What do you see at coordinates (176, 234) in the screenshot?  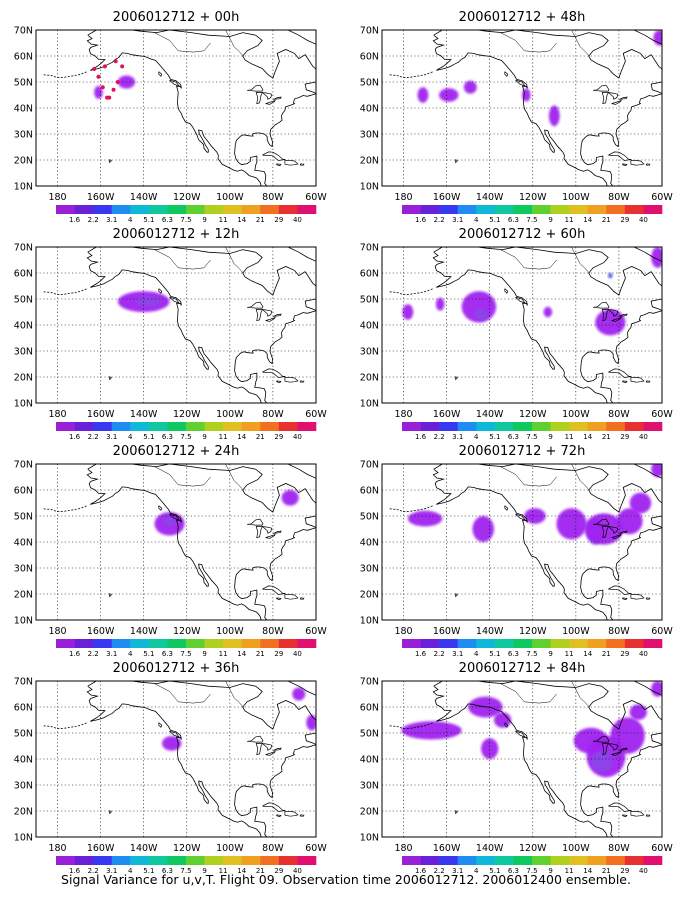 I see `panel-title: 2006012712 + 12h` at bounding box center [176, 234].